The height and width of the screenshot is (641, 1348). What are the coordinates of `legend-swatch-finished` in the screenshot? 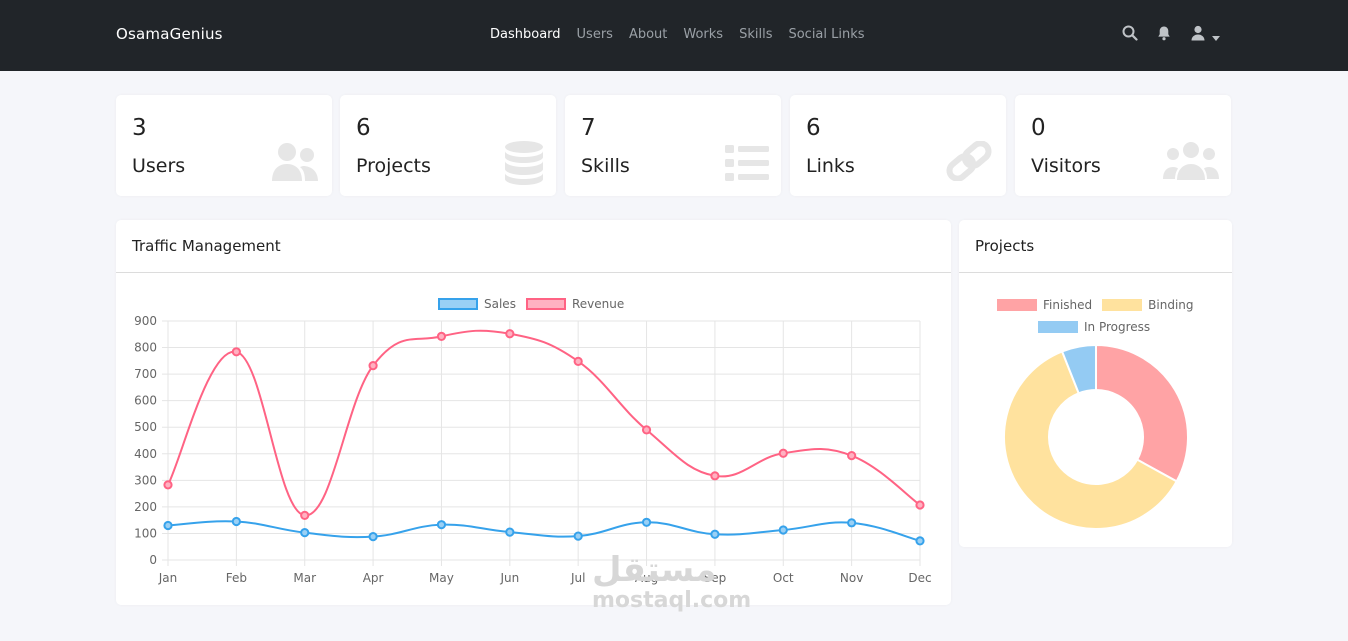 It's located at (1017, 305).